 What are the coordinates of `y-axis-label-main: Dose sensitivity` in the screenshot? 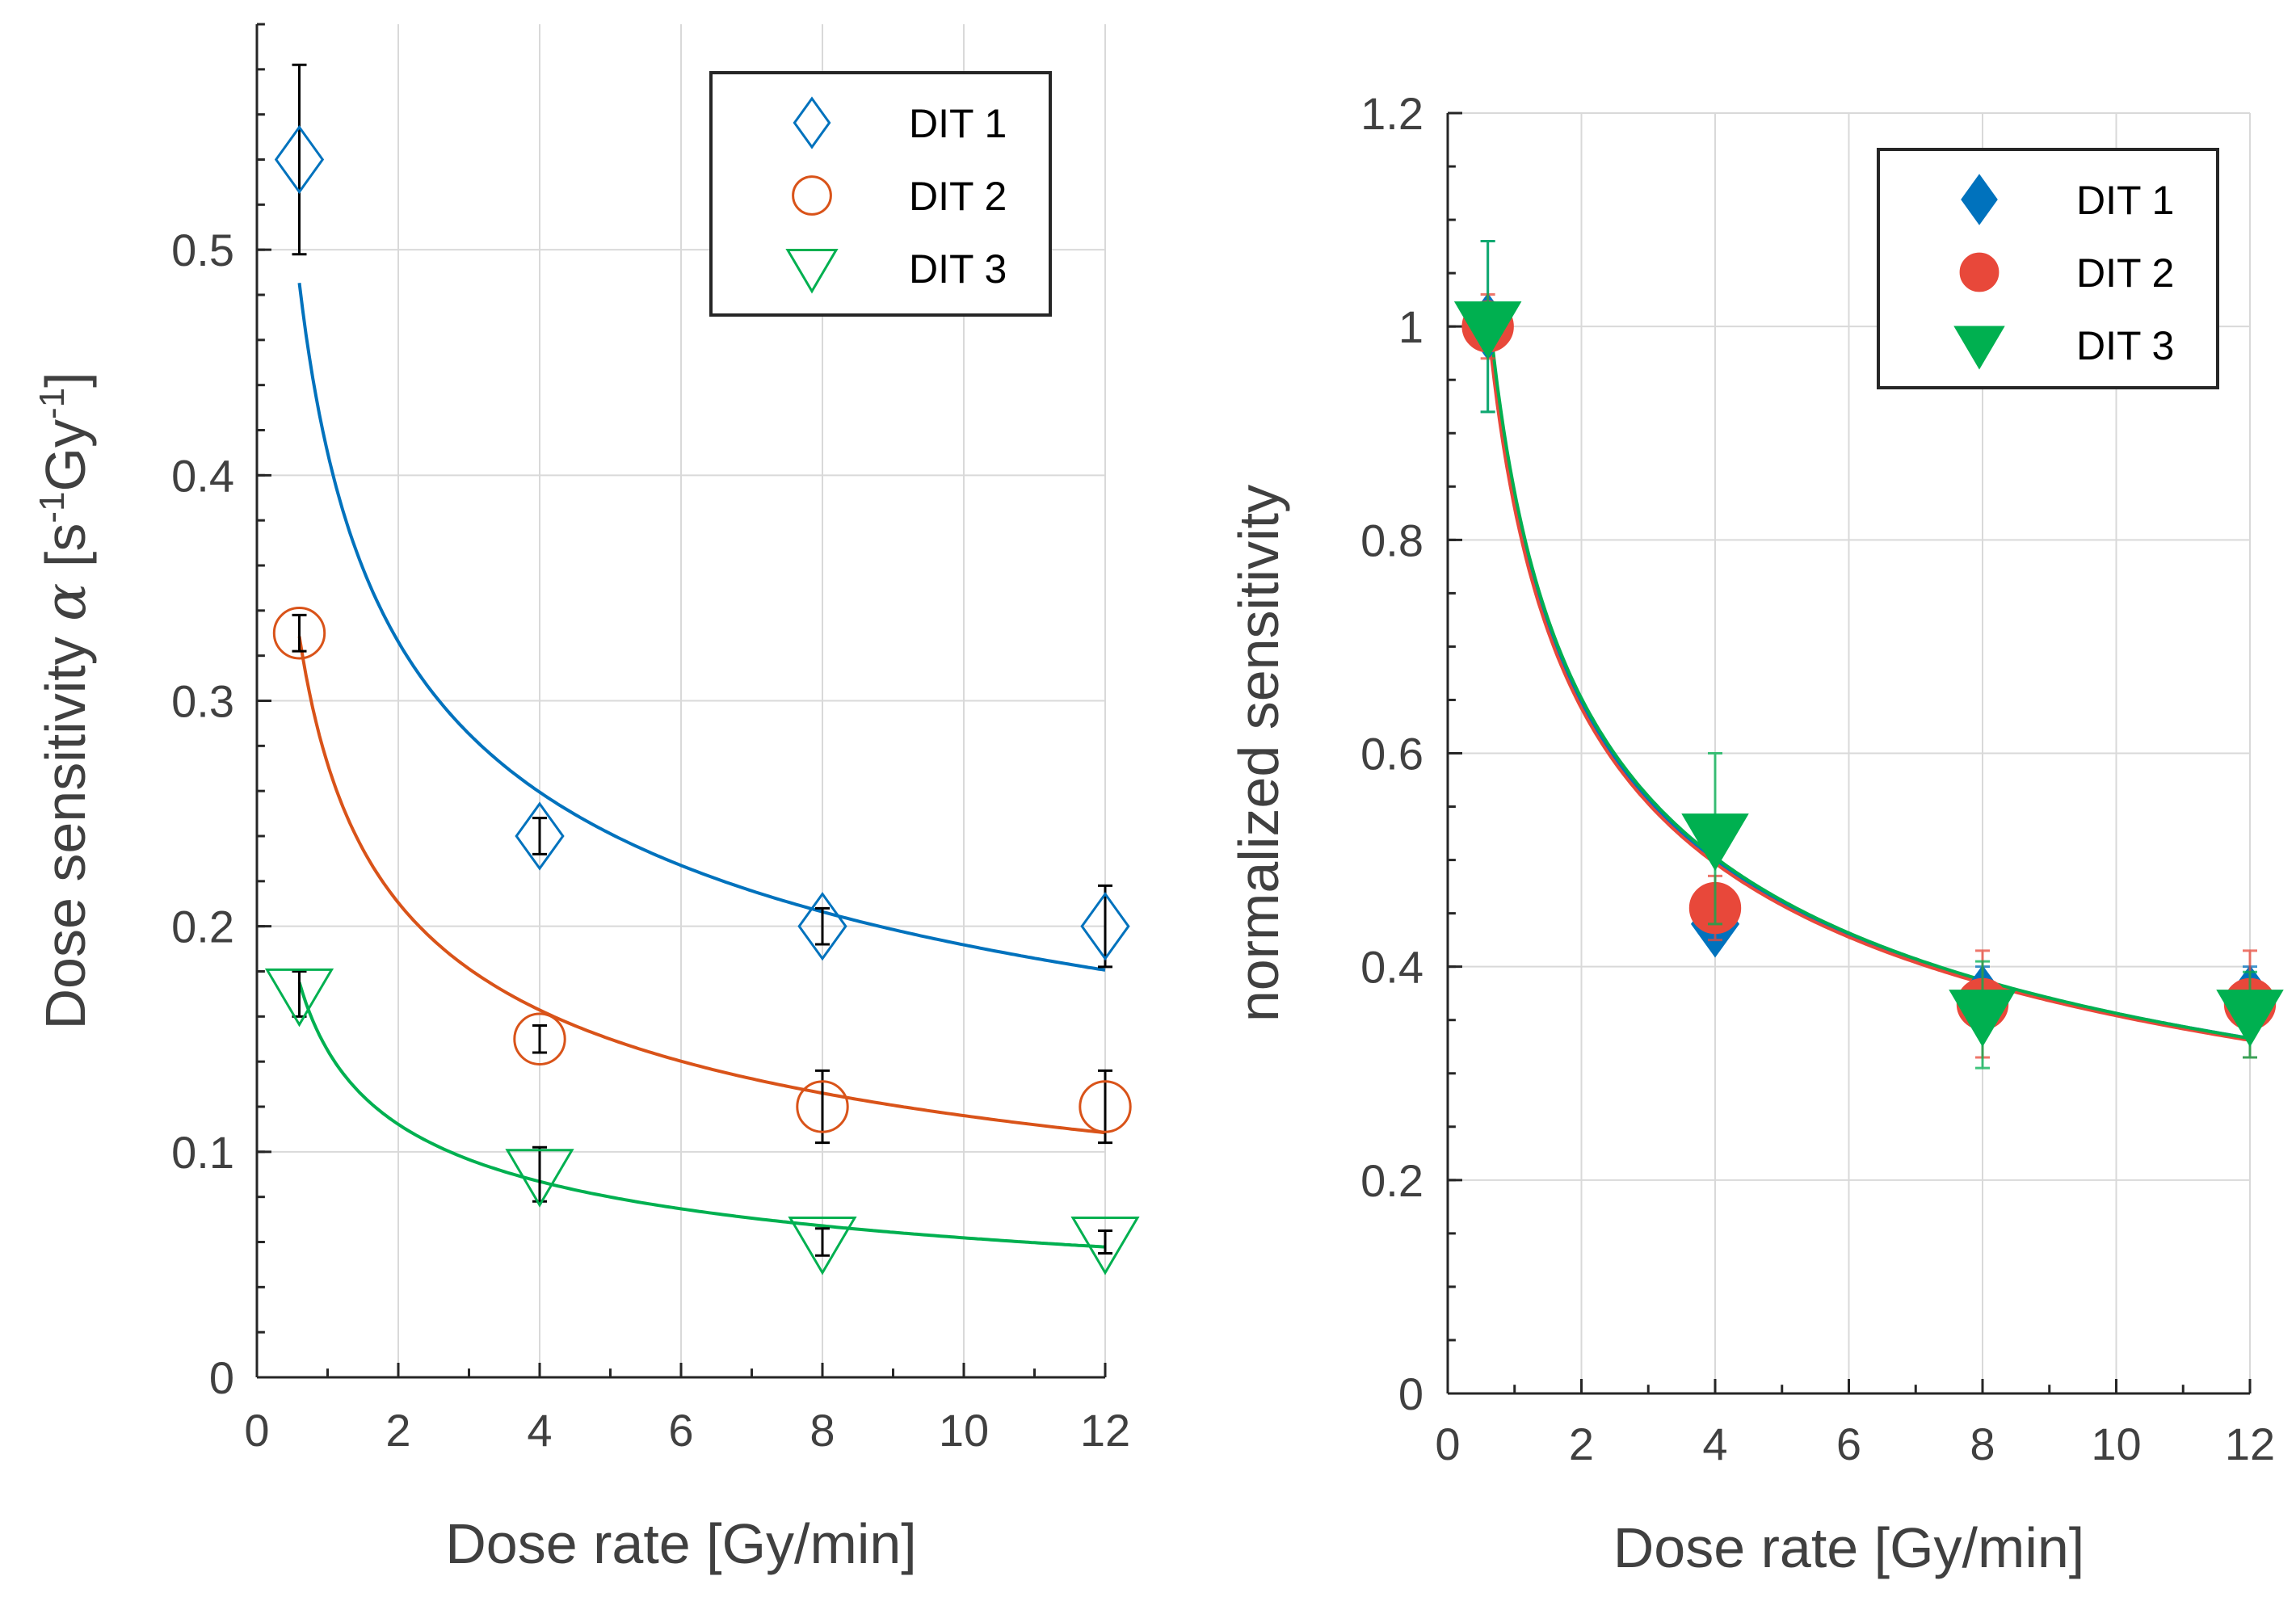 It's located at (65, 825).